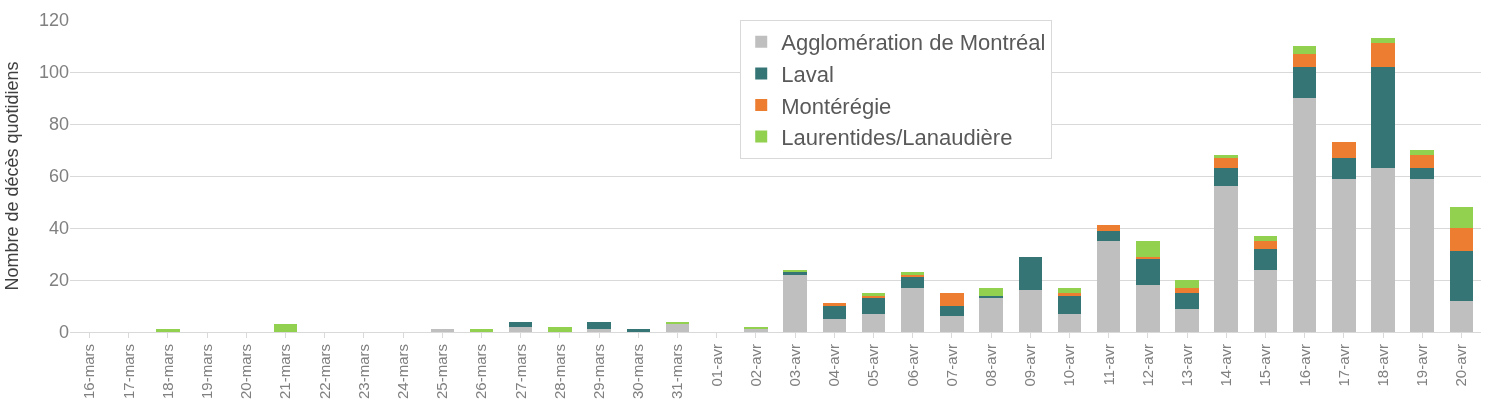 The height and width of the screenshot is (417, 1491). Describe the element at coordinates (58, 124) in the screenshot. I see `y-tick-label: 80` at that location.